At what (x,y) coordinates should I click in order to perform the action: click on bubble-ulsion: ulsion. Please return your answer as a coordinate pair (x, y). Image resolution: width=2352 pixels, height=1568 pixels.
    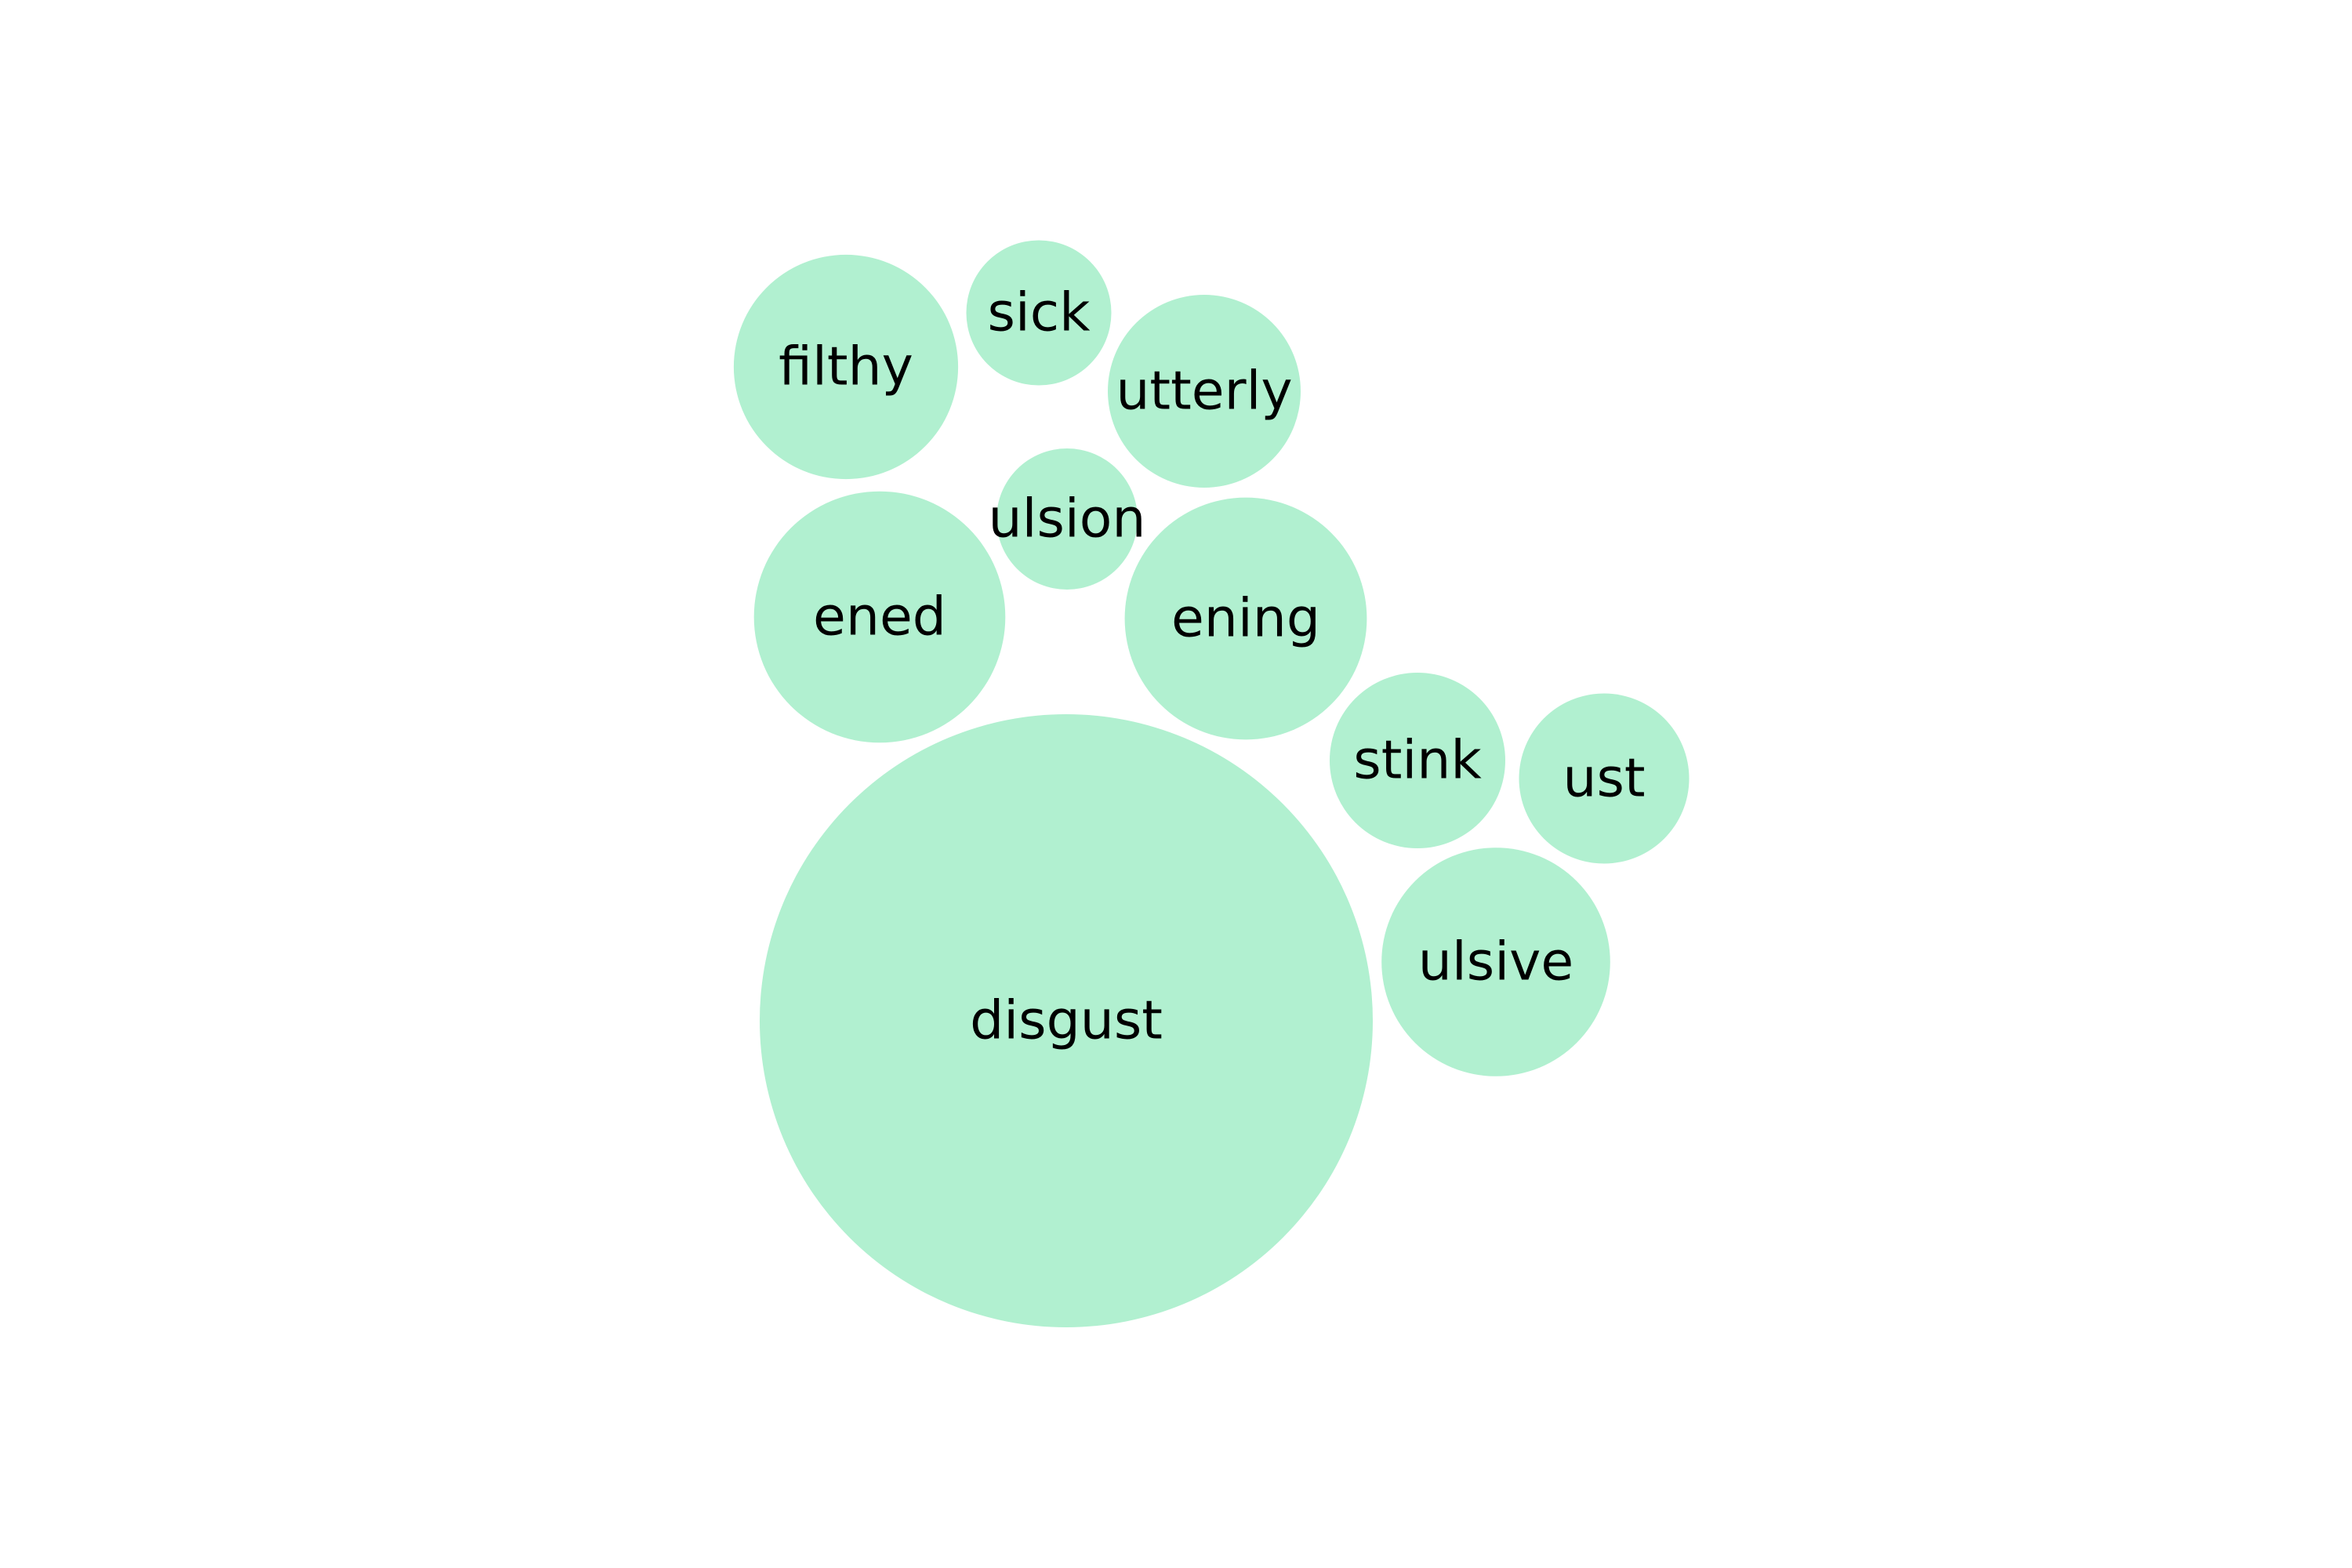
    Looking at the image, I should click on (1067, 519).